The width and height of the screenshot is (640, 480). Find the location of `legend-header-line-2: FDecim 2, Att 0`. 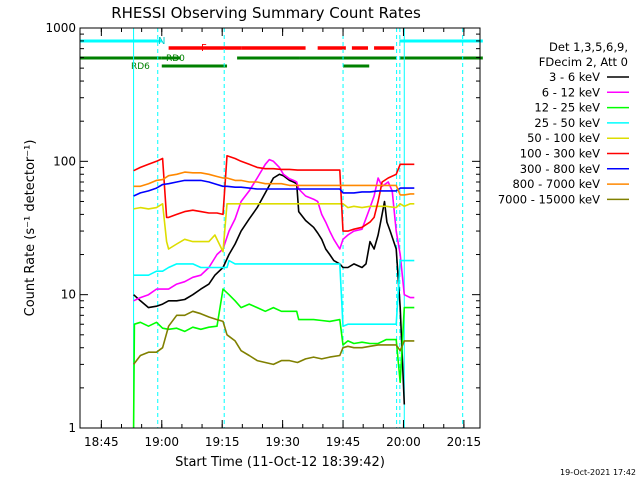

legend-header-line-2: FDecim 2, Att 0 is located at coordinates (583, 62).